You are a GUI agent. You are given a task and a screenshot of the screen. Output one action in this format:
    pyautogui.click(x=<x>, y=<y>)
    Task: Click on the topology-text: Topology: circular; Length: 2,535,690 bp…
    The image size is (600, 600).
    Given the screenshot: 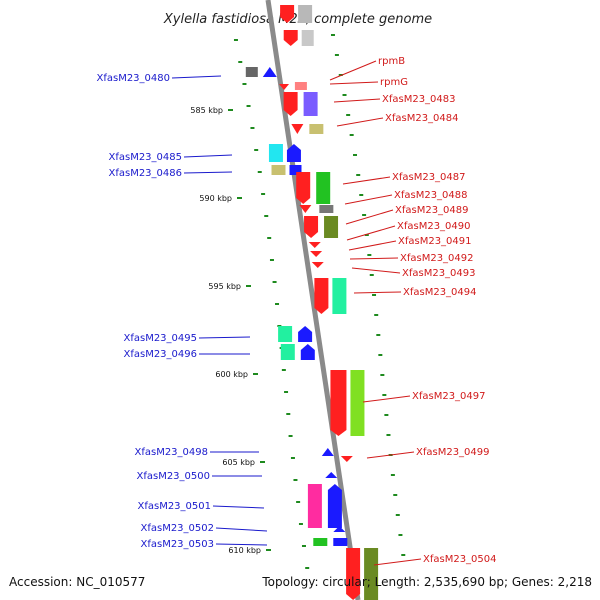 What is the action you would take?
    pyautogui.click(x=427, y=582)
    